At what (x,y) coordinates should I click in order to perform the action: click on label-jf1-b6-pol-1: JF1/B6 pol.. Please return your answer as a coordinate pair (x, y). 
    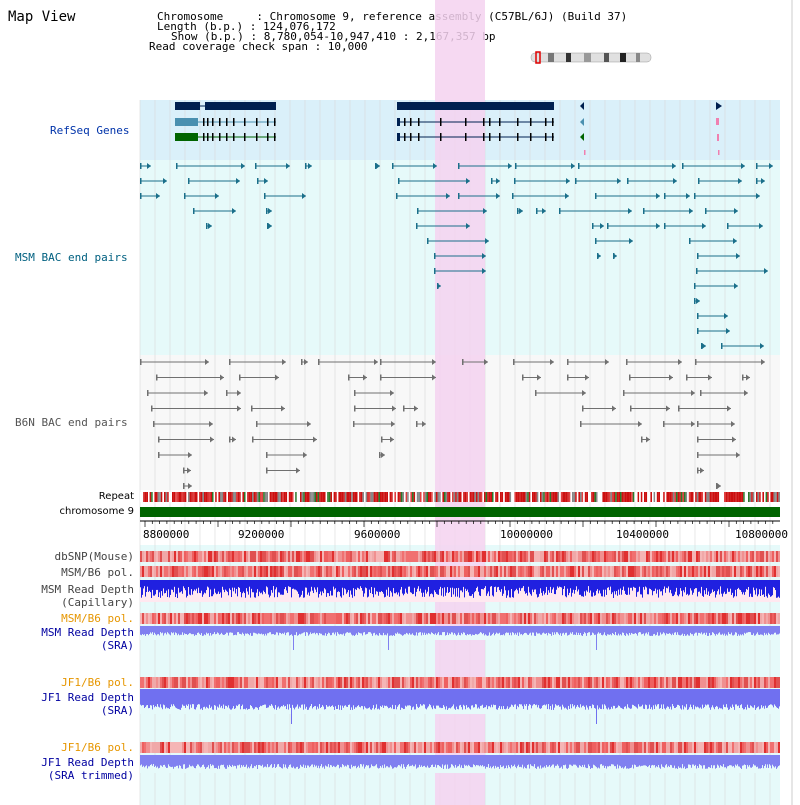
    Looking at the image, I should click on (97, 682).